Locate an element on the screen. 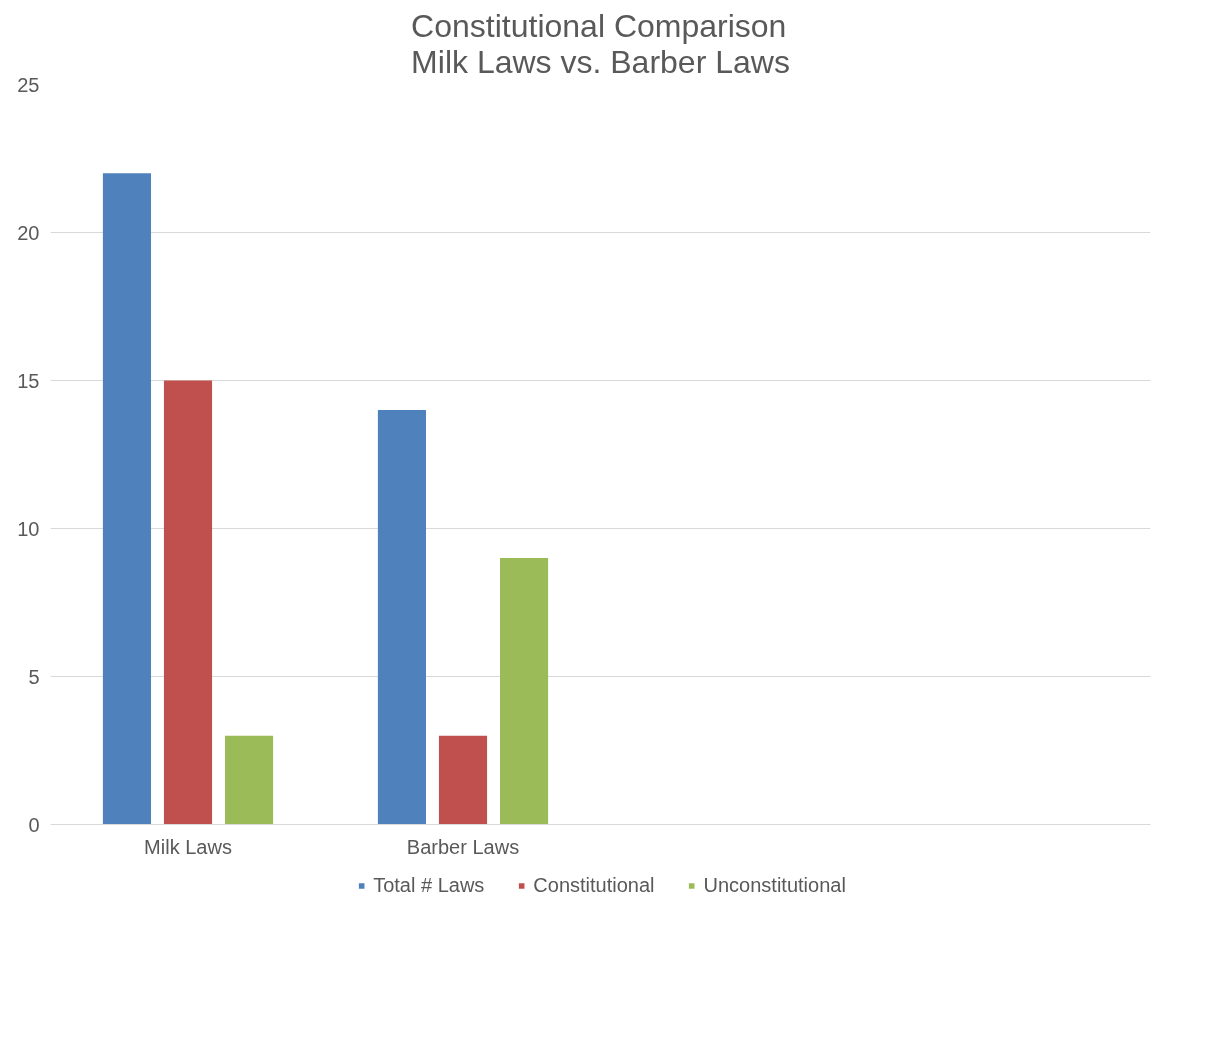  y-tick-label: 5 is located at coordinates (34, 676).